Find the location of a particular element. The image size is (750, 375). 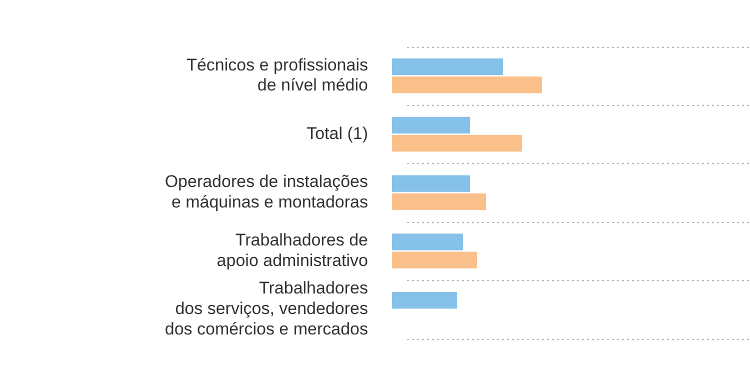

y-tick-label: Trabalhadores de apoio administrativo is located at coordinates (292, 250).